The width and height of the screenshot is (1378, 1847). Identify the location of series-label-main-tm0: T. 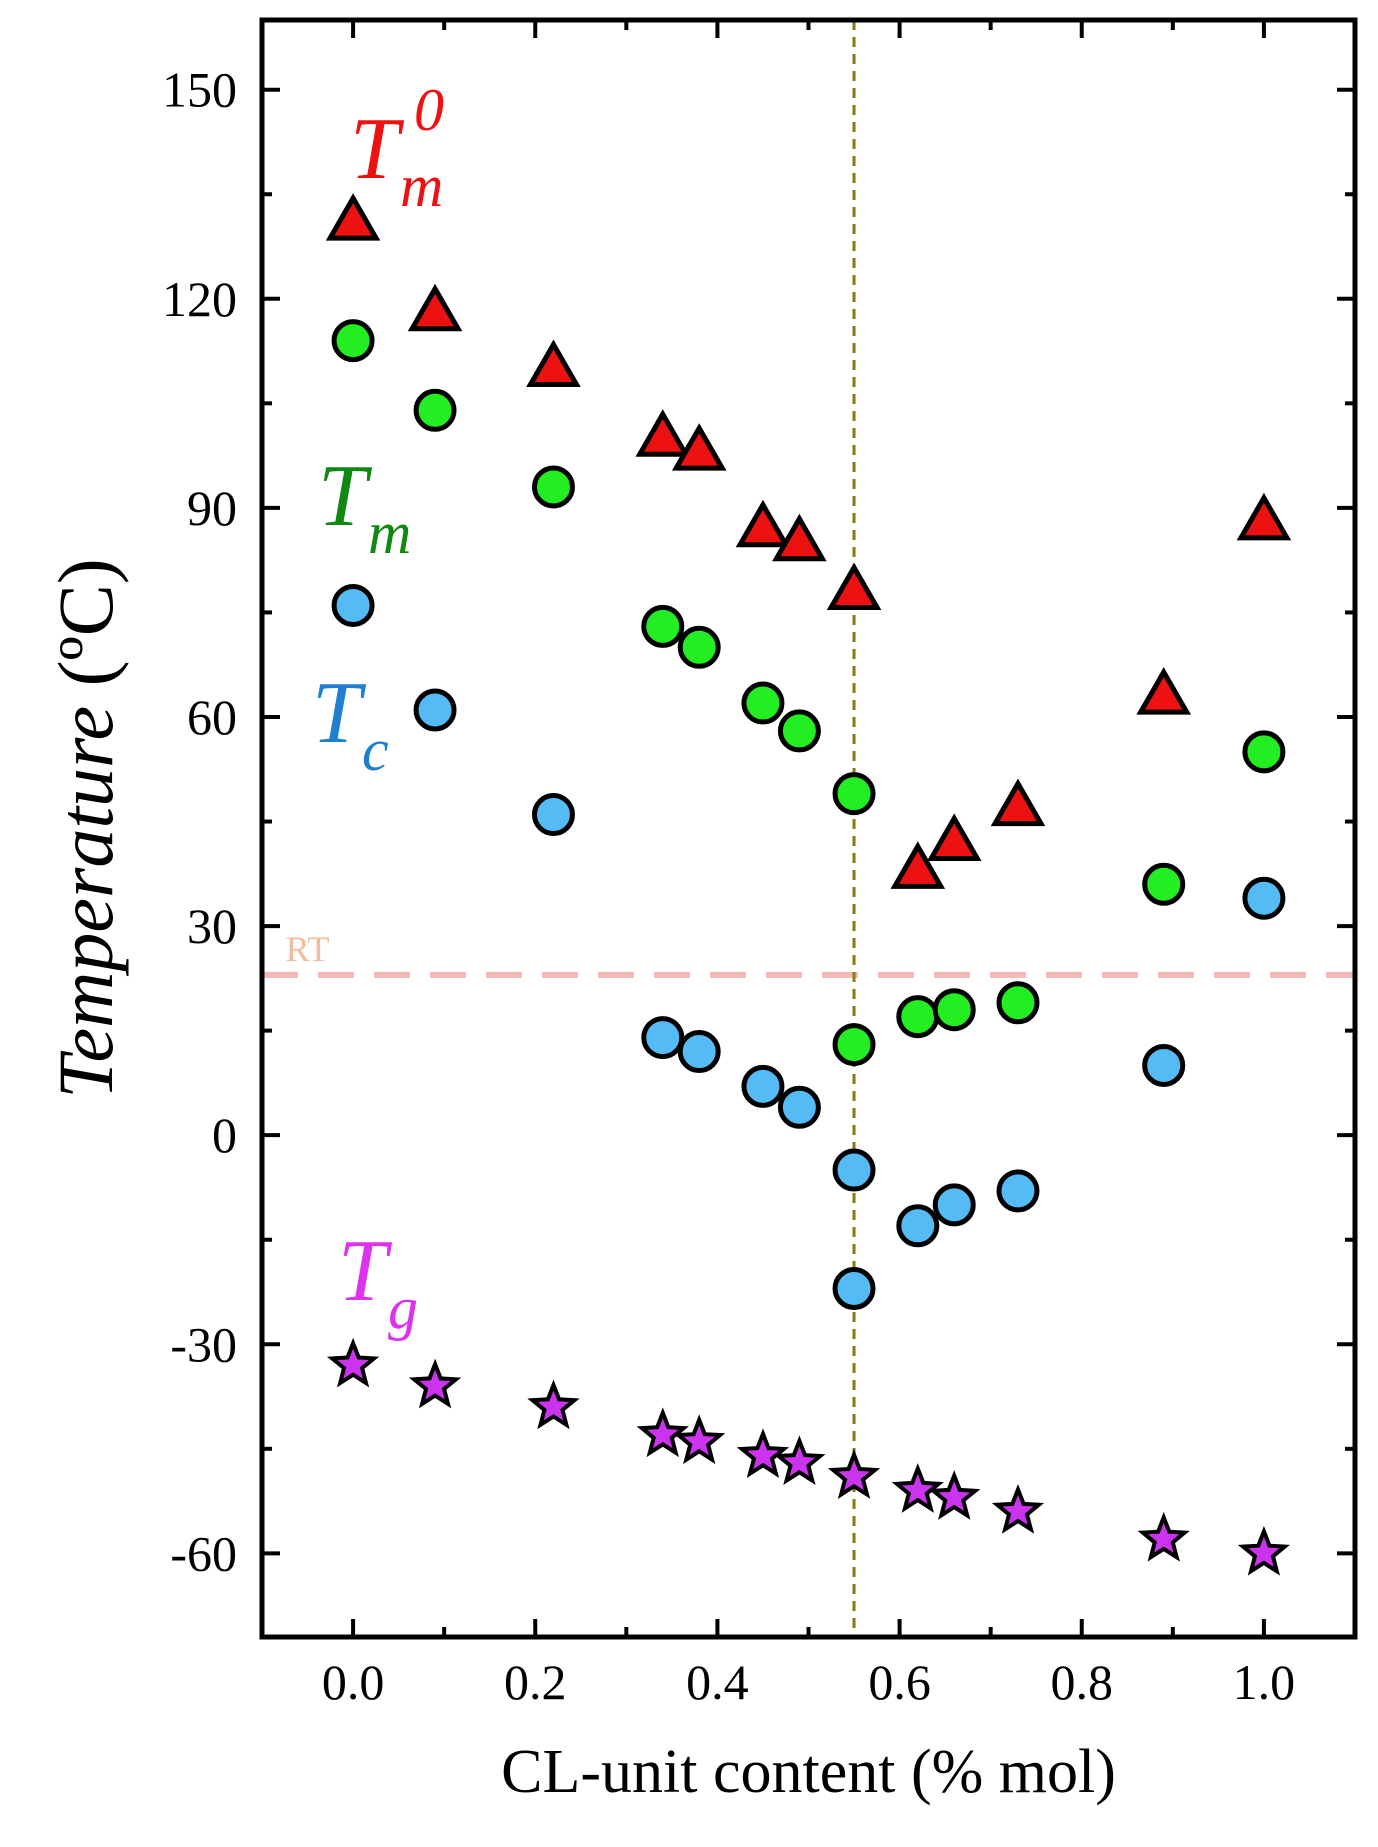
(377, 149).